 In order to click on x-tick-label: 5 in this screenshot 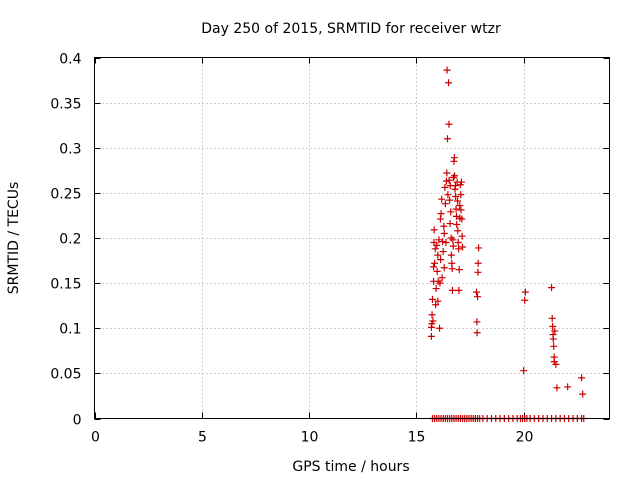, I will do `click(202, 438)`.